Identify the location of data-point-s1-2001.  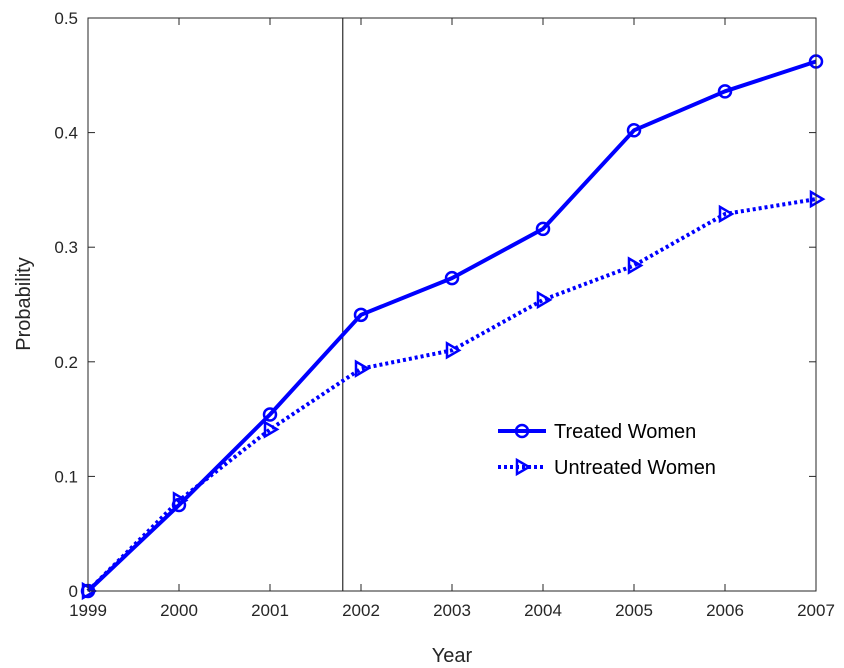
(270, 414).